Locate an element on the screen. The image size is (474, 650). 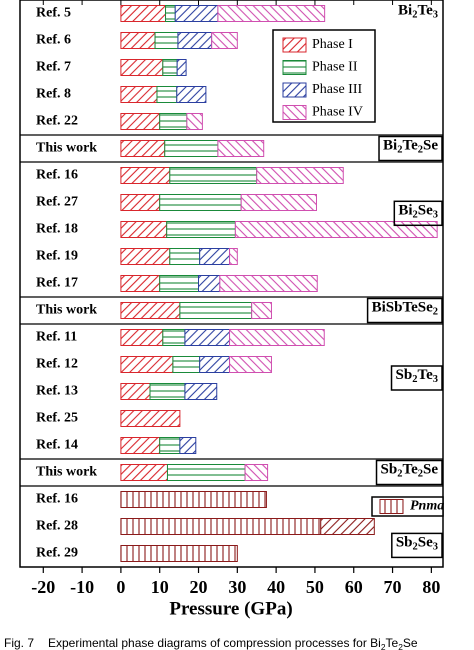
x-tick-label: 30 is located at coordinates (237, 587).